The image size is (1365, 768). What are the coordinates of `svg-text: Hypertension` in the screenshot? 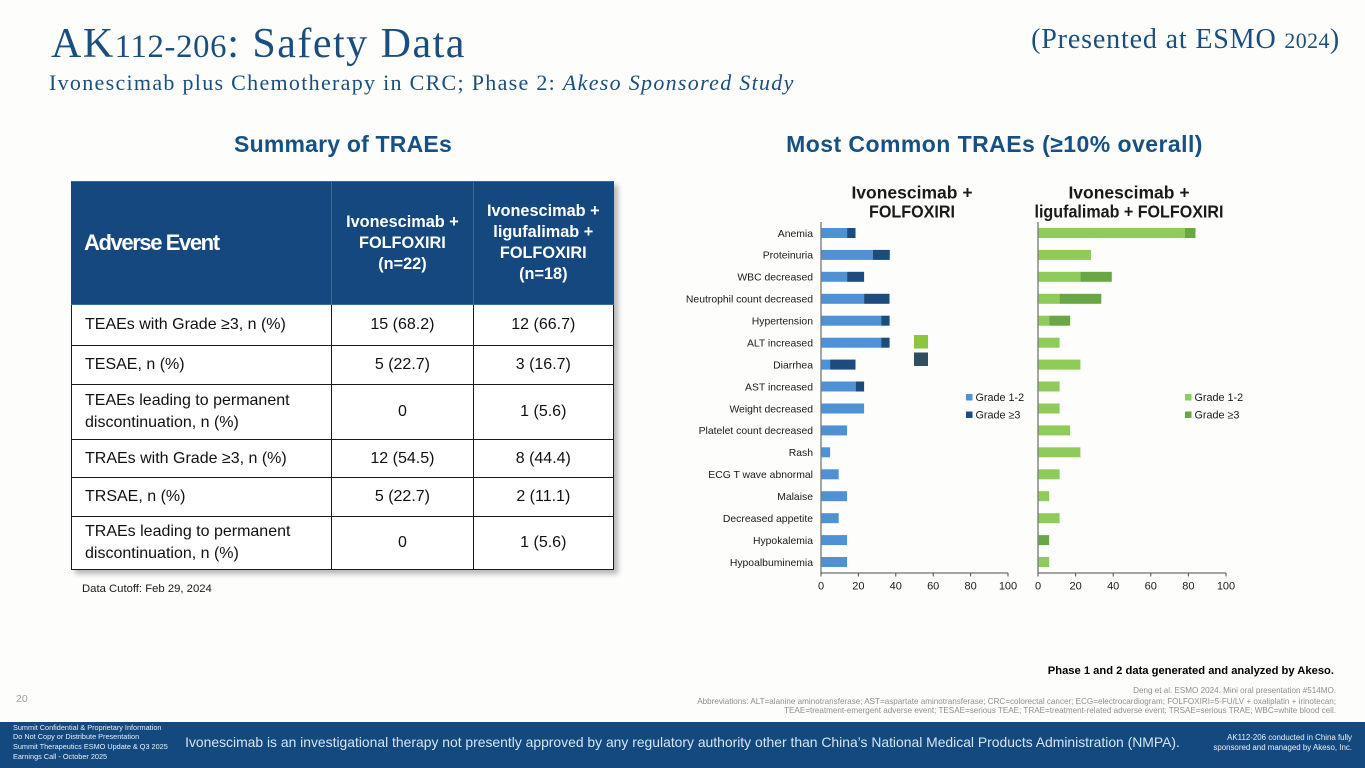 It's located at (782, 322).